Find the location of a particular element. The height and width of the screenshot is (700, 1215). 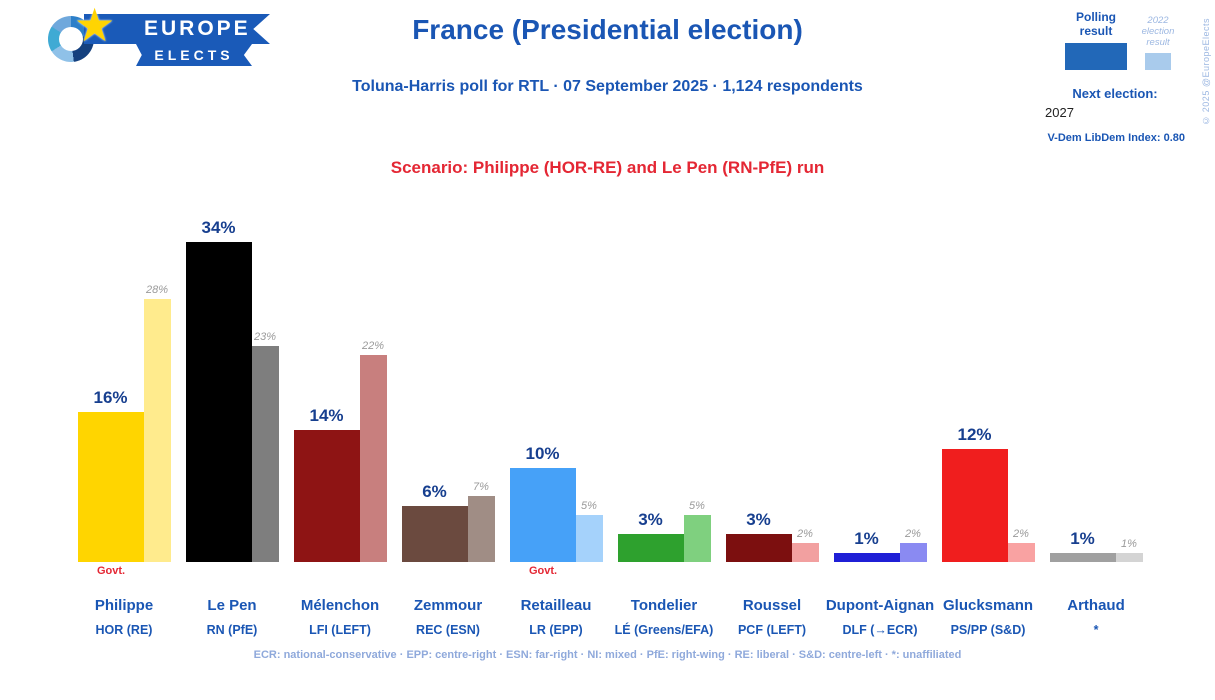

legend-election-column: 2022 election result is located at coordinates (1158, 42).